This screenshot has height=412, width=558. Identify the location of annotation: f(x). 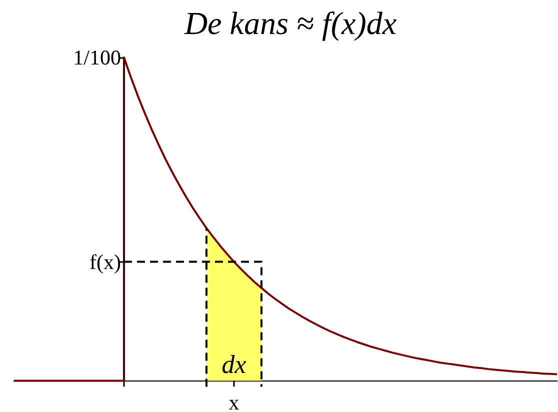
(105, 262).